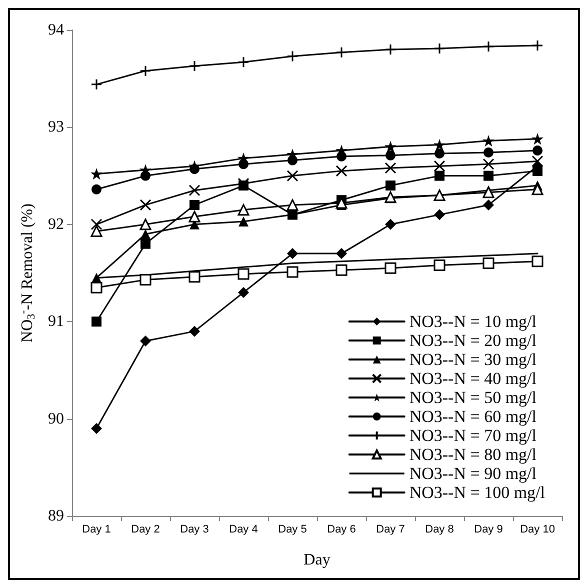 This screenshot has width=588, height=588. I want to click on x-tick-label: Day 9, so click(488, 530).